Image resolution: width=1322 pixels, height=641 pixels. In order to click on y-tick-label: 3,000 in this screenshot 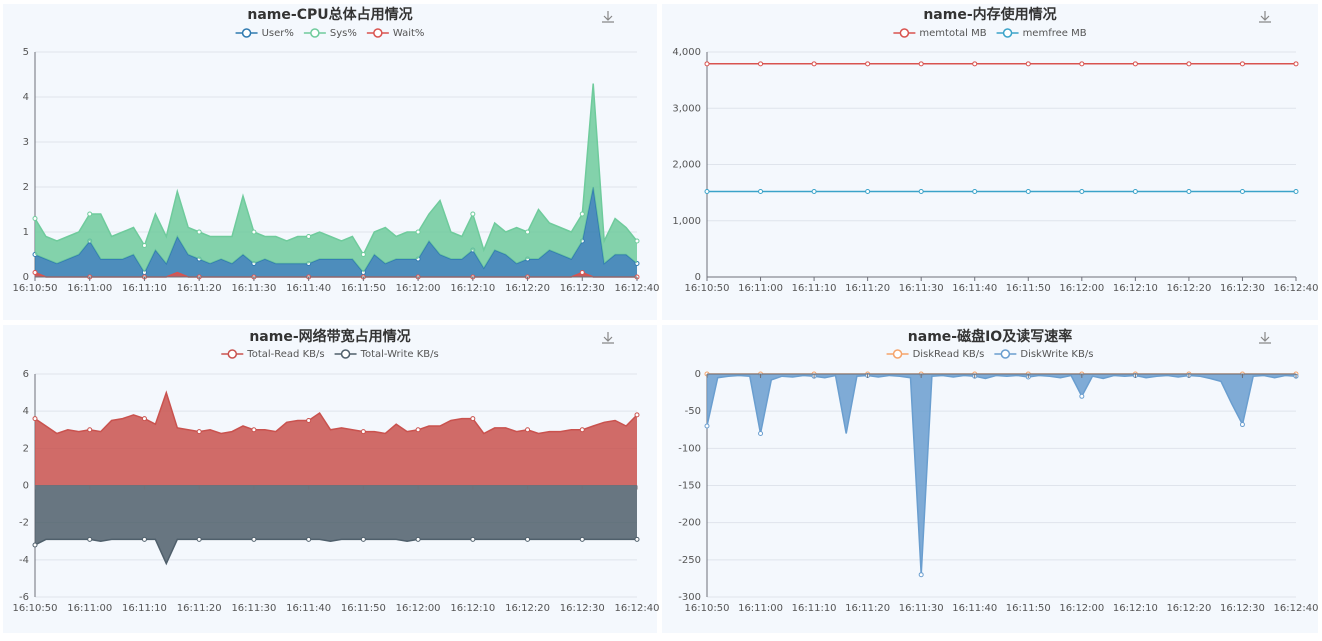, I will do `click(686, 108)`.